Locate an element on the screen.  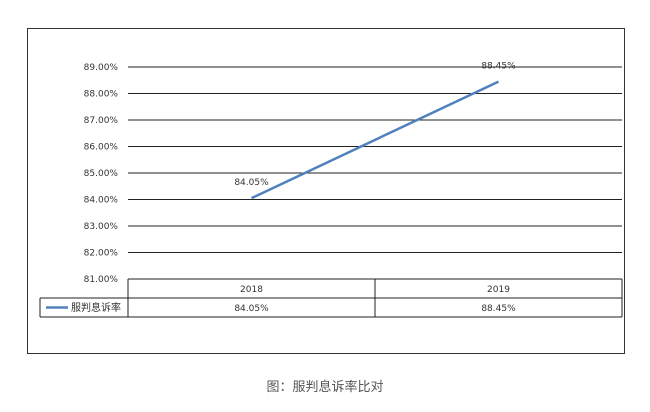
y-tick-label: 89.00% is located at coordinates (101, 68).